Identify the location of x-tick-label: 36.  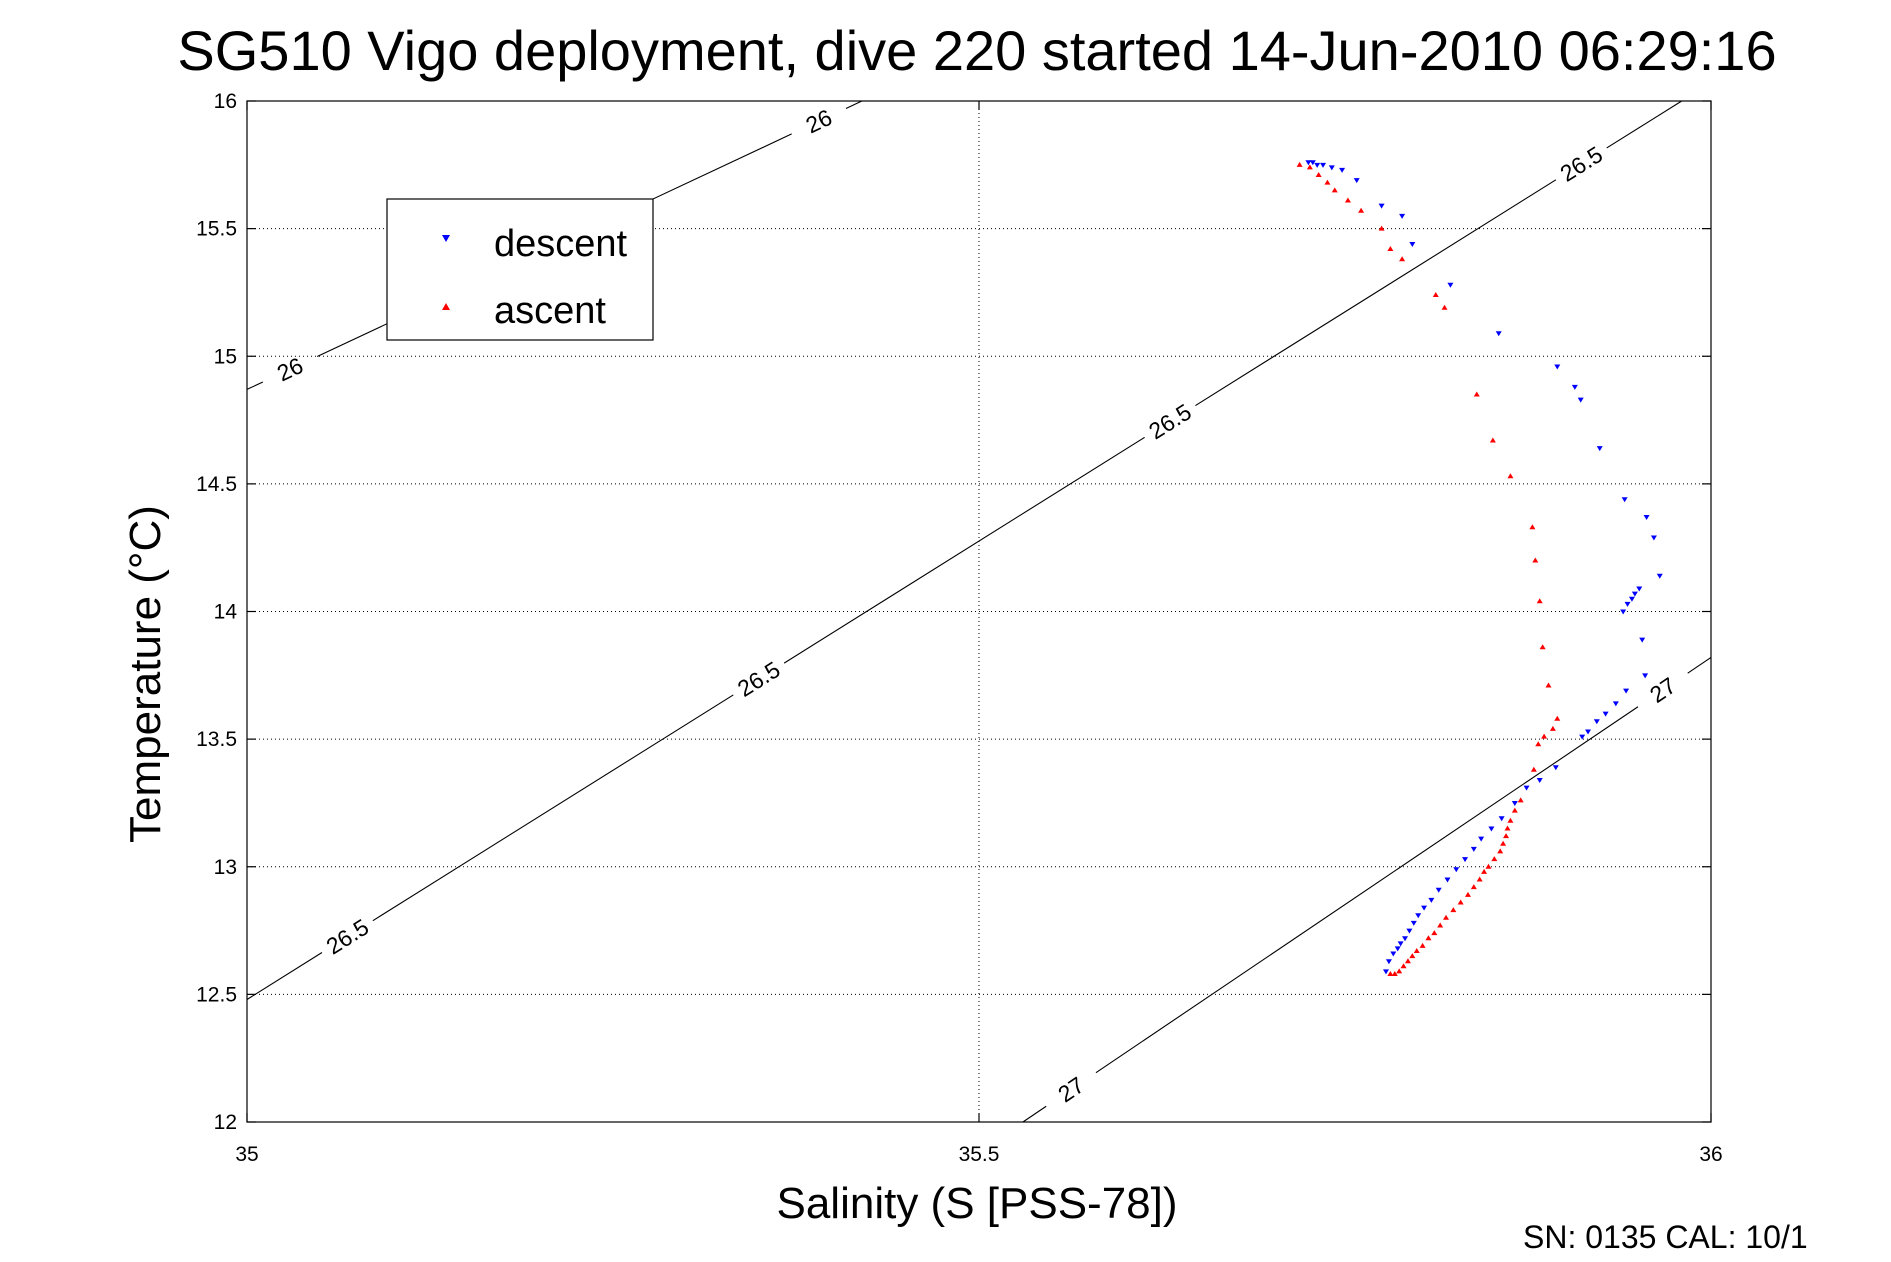
(1710, 1154).